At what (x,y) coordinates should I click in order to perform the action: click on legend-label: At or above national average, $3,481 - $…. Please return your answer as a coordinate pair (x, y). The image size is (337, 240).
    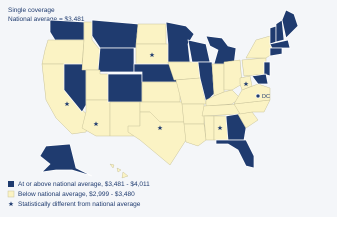
    Looking at the image, I should click on (84, 184).